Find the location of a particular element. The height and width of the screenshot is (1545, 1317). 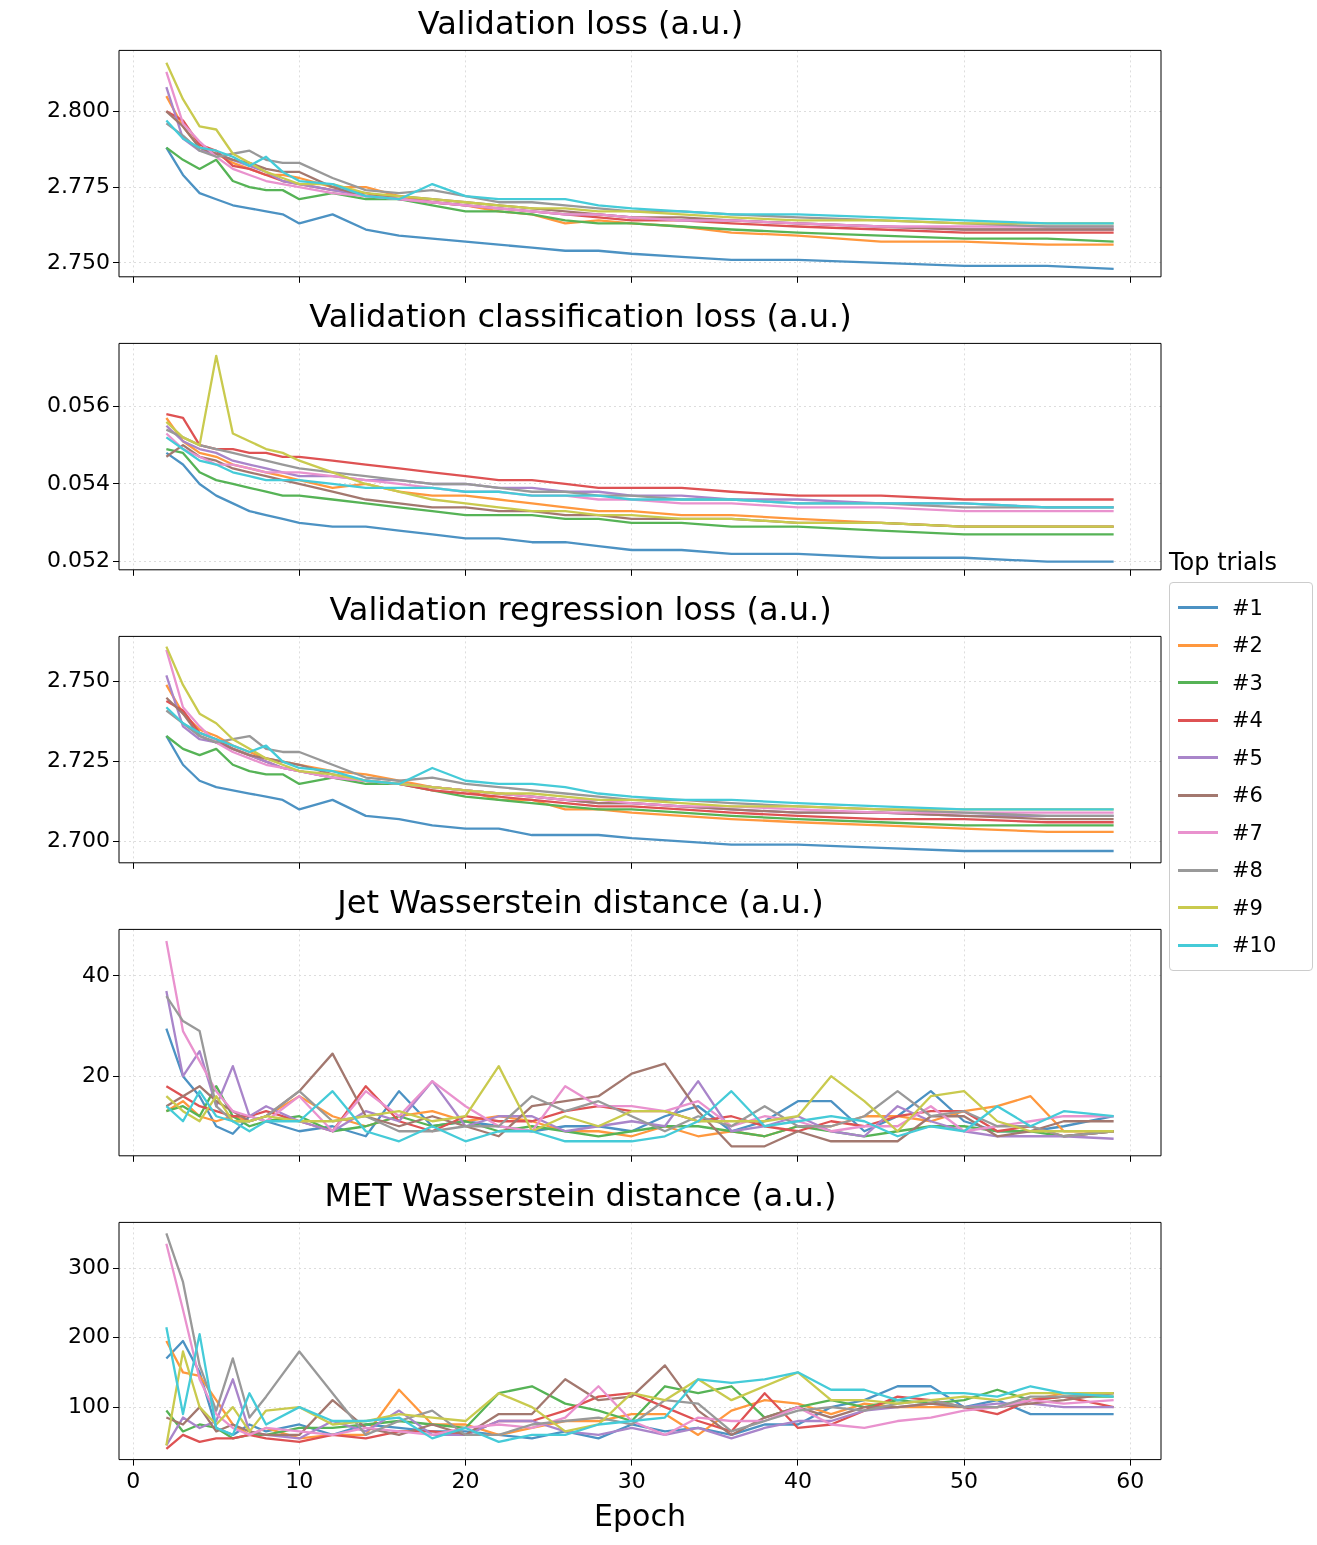

y-tick-label: 2.725 is located at coordinates (78, 760).